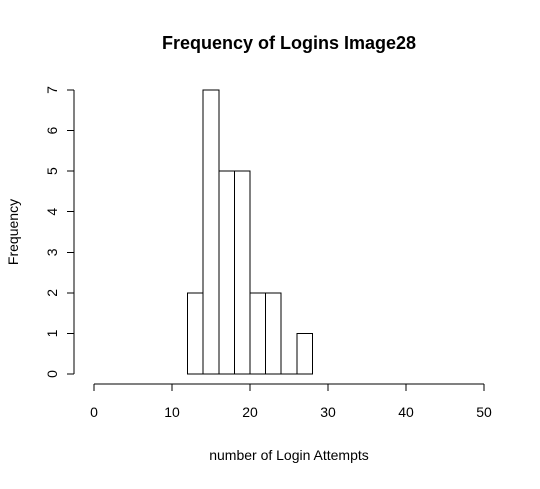 The height and width of the screenshot is (489, 540). Describe the element at coordinates (52, 374) in the screenshot. I see `y-tick-label-0: 0` at that location.